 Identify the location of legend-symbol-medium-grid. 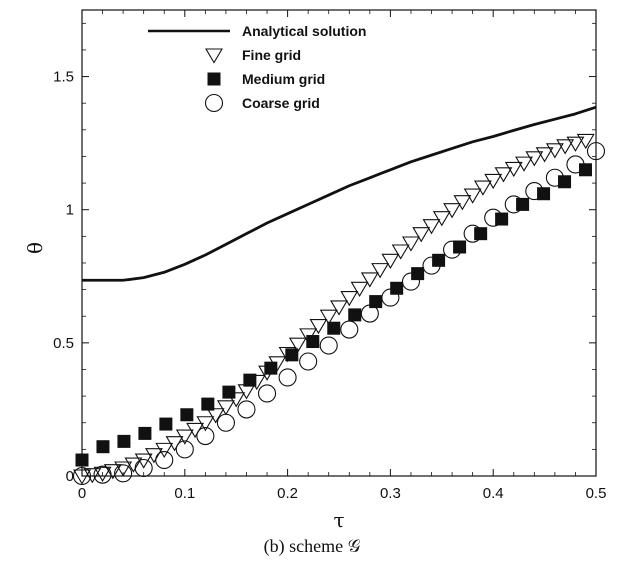
(214, 79).